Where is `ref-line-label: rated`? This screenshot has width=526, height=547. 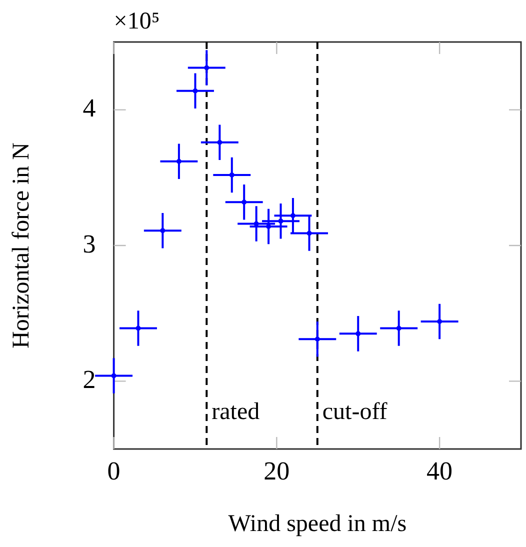
ref-line-label: rated is located at coordinates (236, 412).